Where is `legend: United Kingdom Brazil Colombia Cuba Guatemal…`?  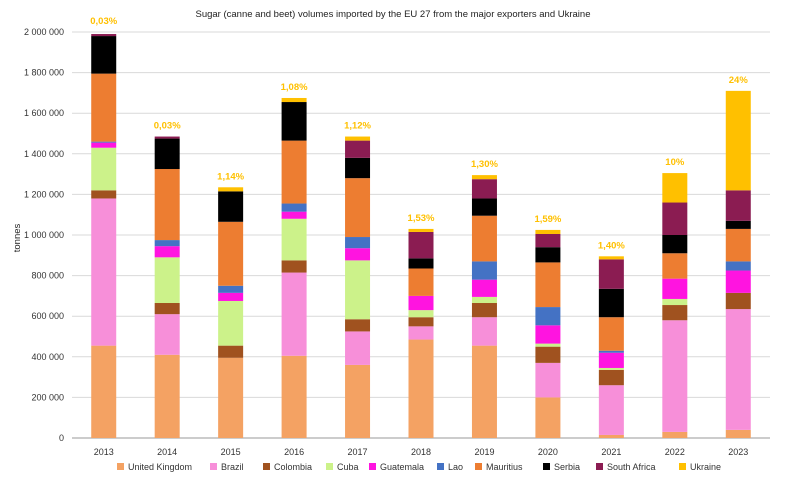 legend: United Kingdom Brazil Colombia Cuba Guatemal… is located at coordinates (419, 467).